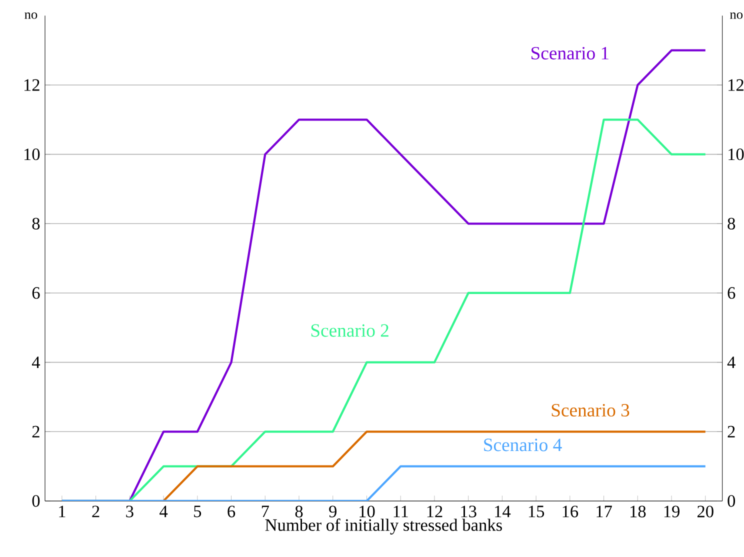 The image size is (744, 557). What do you see at coordinates (36, 501) in the screenshot?
I see `y-tick-label: 0` at bounding box center [36, 501].